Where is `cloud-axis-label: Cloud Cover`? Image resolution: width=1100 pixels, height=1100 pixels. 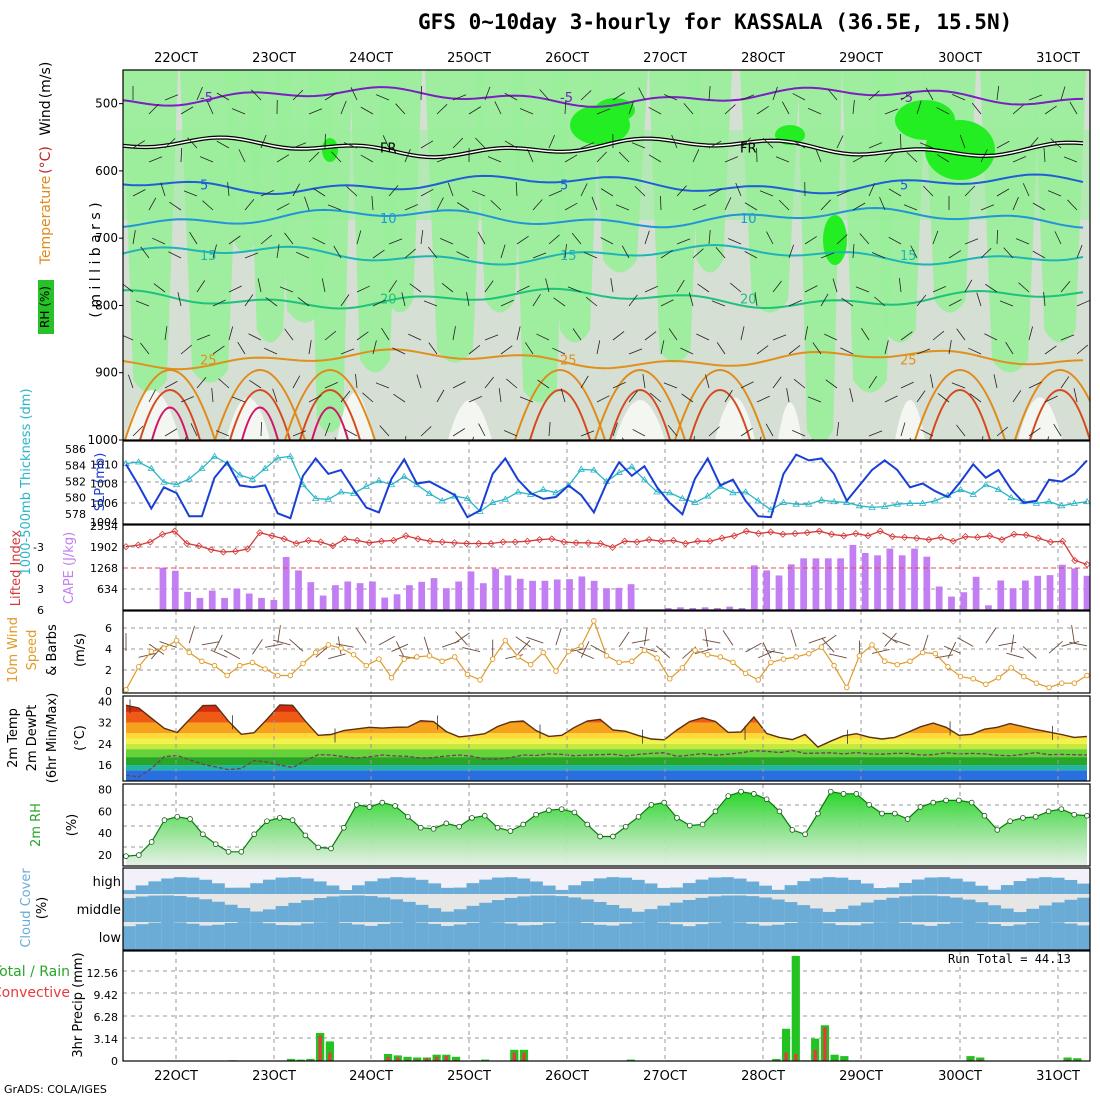 cloud-axis-label: Cloud Cover is located at coordinates (26, 908).